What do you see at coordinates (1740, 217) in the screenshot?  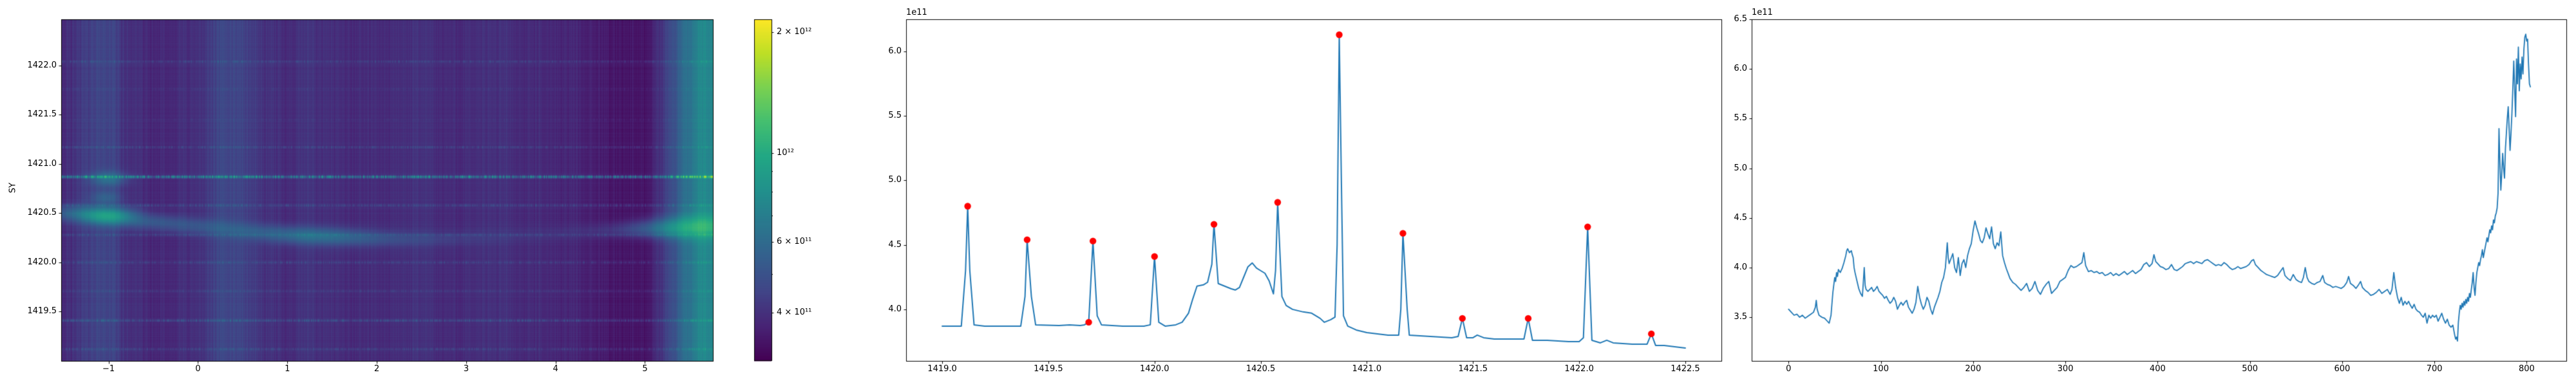 I see `timeseries-ytick-label: 4.5` at bounding box center [1740, 217].